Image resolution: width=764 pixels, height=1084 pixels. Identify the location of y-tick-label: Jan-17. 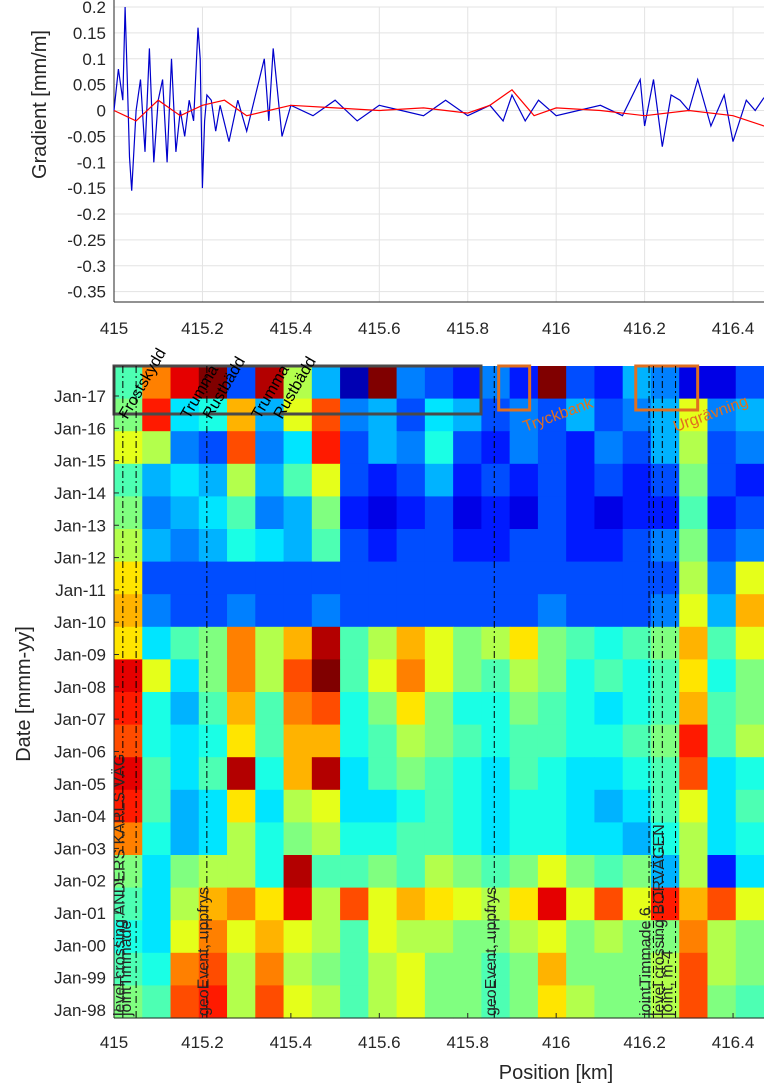
(80, 396).